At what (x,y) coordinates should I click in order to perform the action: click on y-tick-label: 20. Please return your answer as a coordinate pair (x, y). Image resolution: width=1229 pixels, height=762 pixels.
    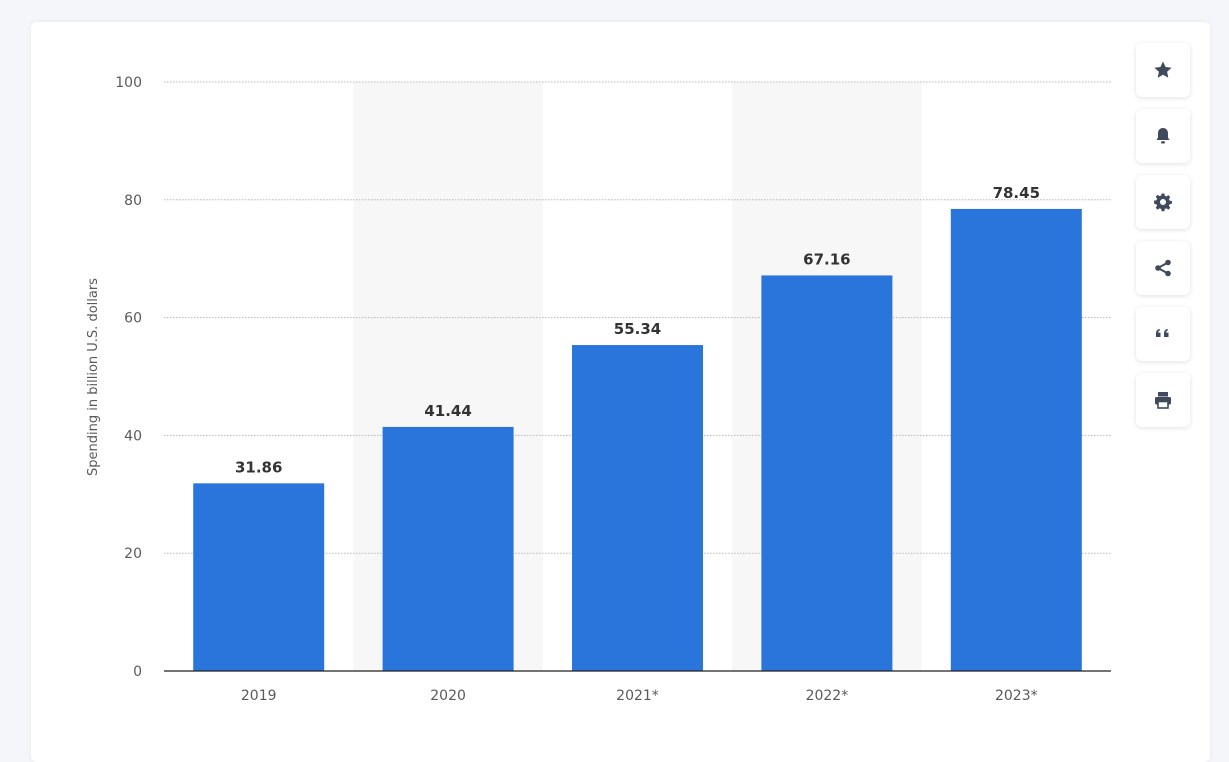
    Looking at the image, I should click on (133, 554).